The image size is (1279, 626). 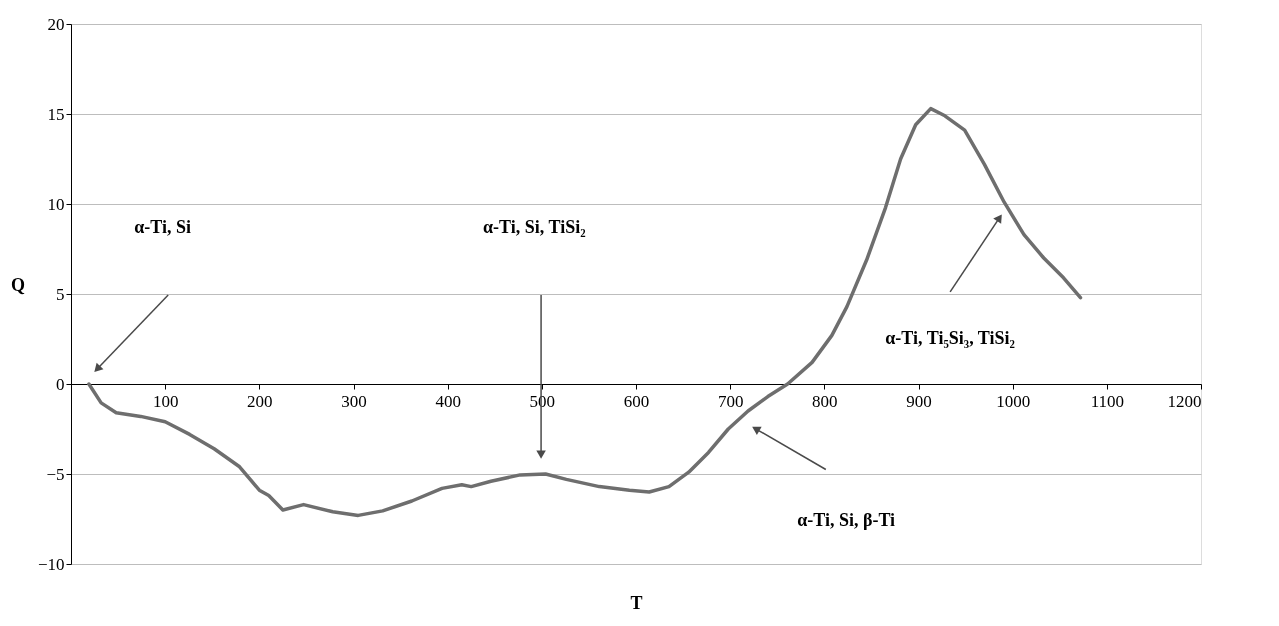 What do you see at coordinates (448, 401) in the screenshot?
I see `x-tick-label: 400` at bounding box center [448, 401].